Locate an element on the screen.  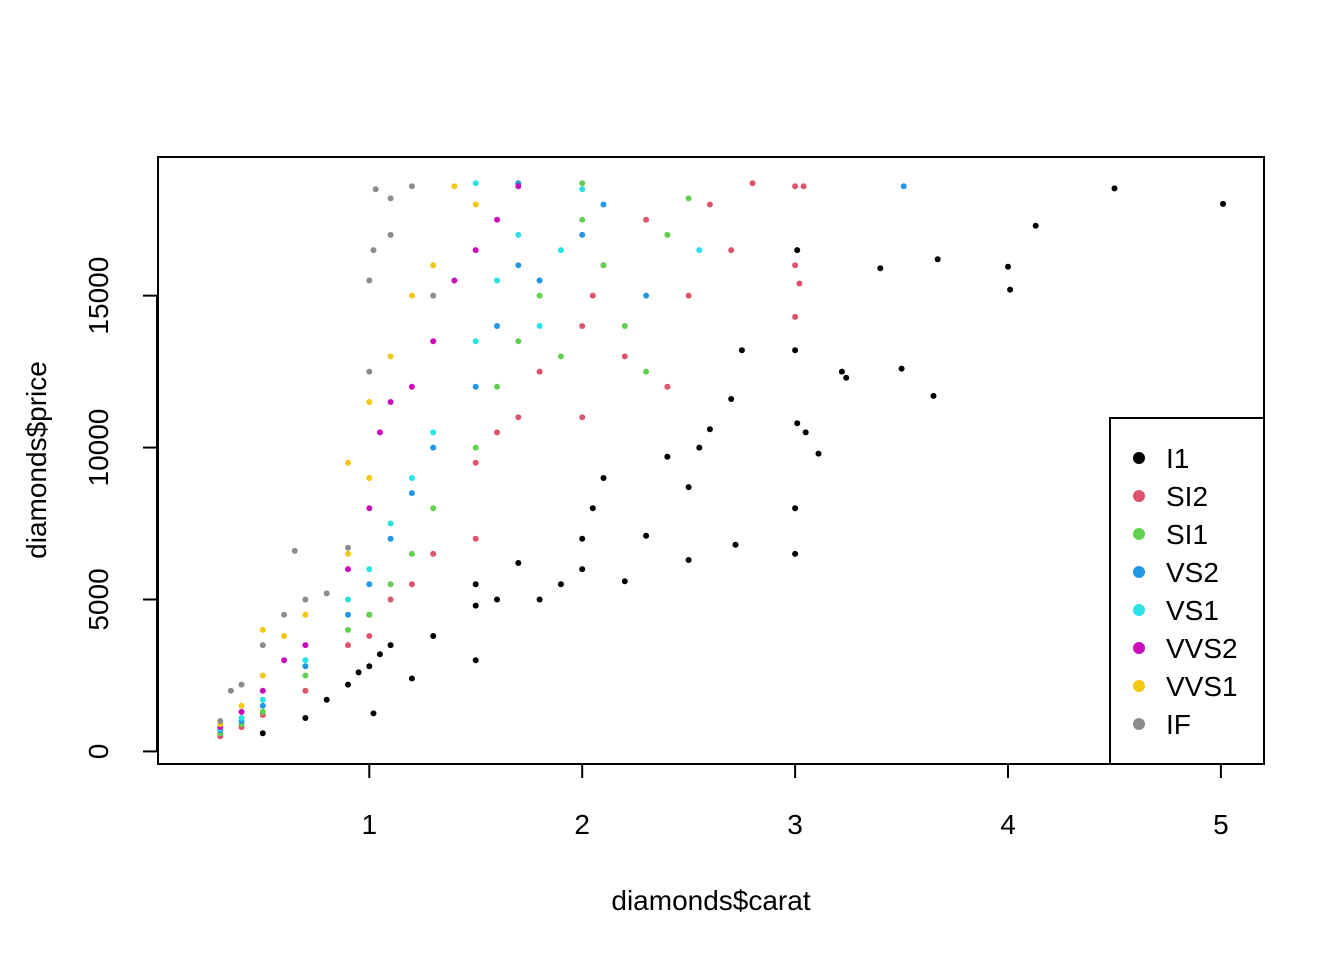
legend: I1 SI2 SI1 VS2 VS1 VVS2 VVS1 IF is located at coordinates (1187, 591).